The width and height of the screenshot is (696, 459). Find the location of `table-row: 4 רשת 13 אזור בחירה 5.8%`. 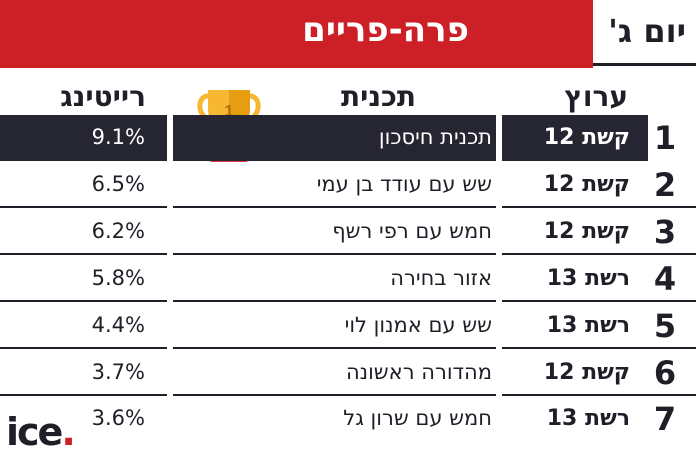

table-row: 4 רשת 13 אזור בחירה 5.8% is located at coordinates (348, 279).